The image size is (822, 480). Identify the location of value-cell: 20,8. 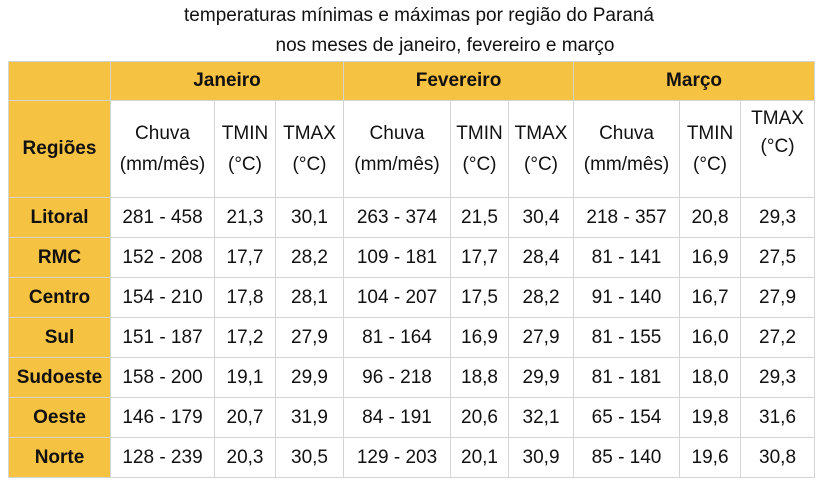
(710, 217).